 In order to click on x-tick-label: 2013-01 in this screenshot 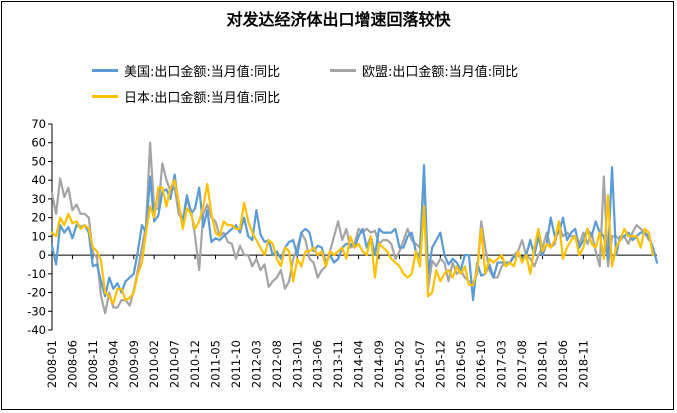, I will do `click(297, 364)`.